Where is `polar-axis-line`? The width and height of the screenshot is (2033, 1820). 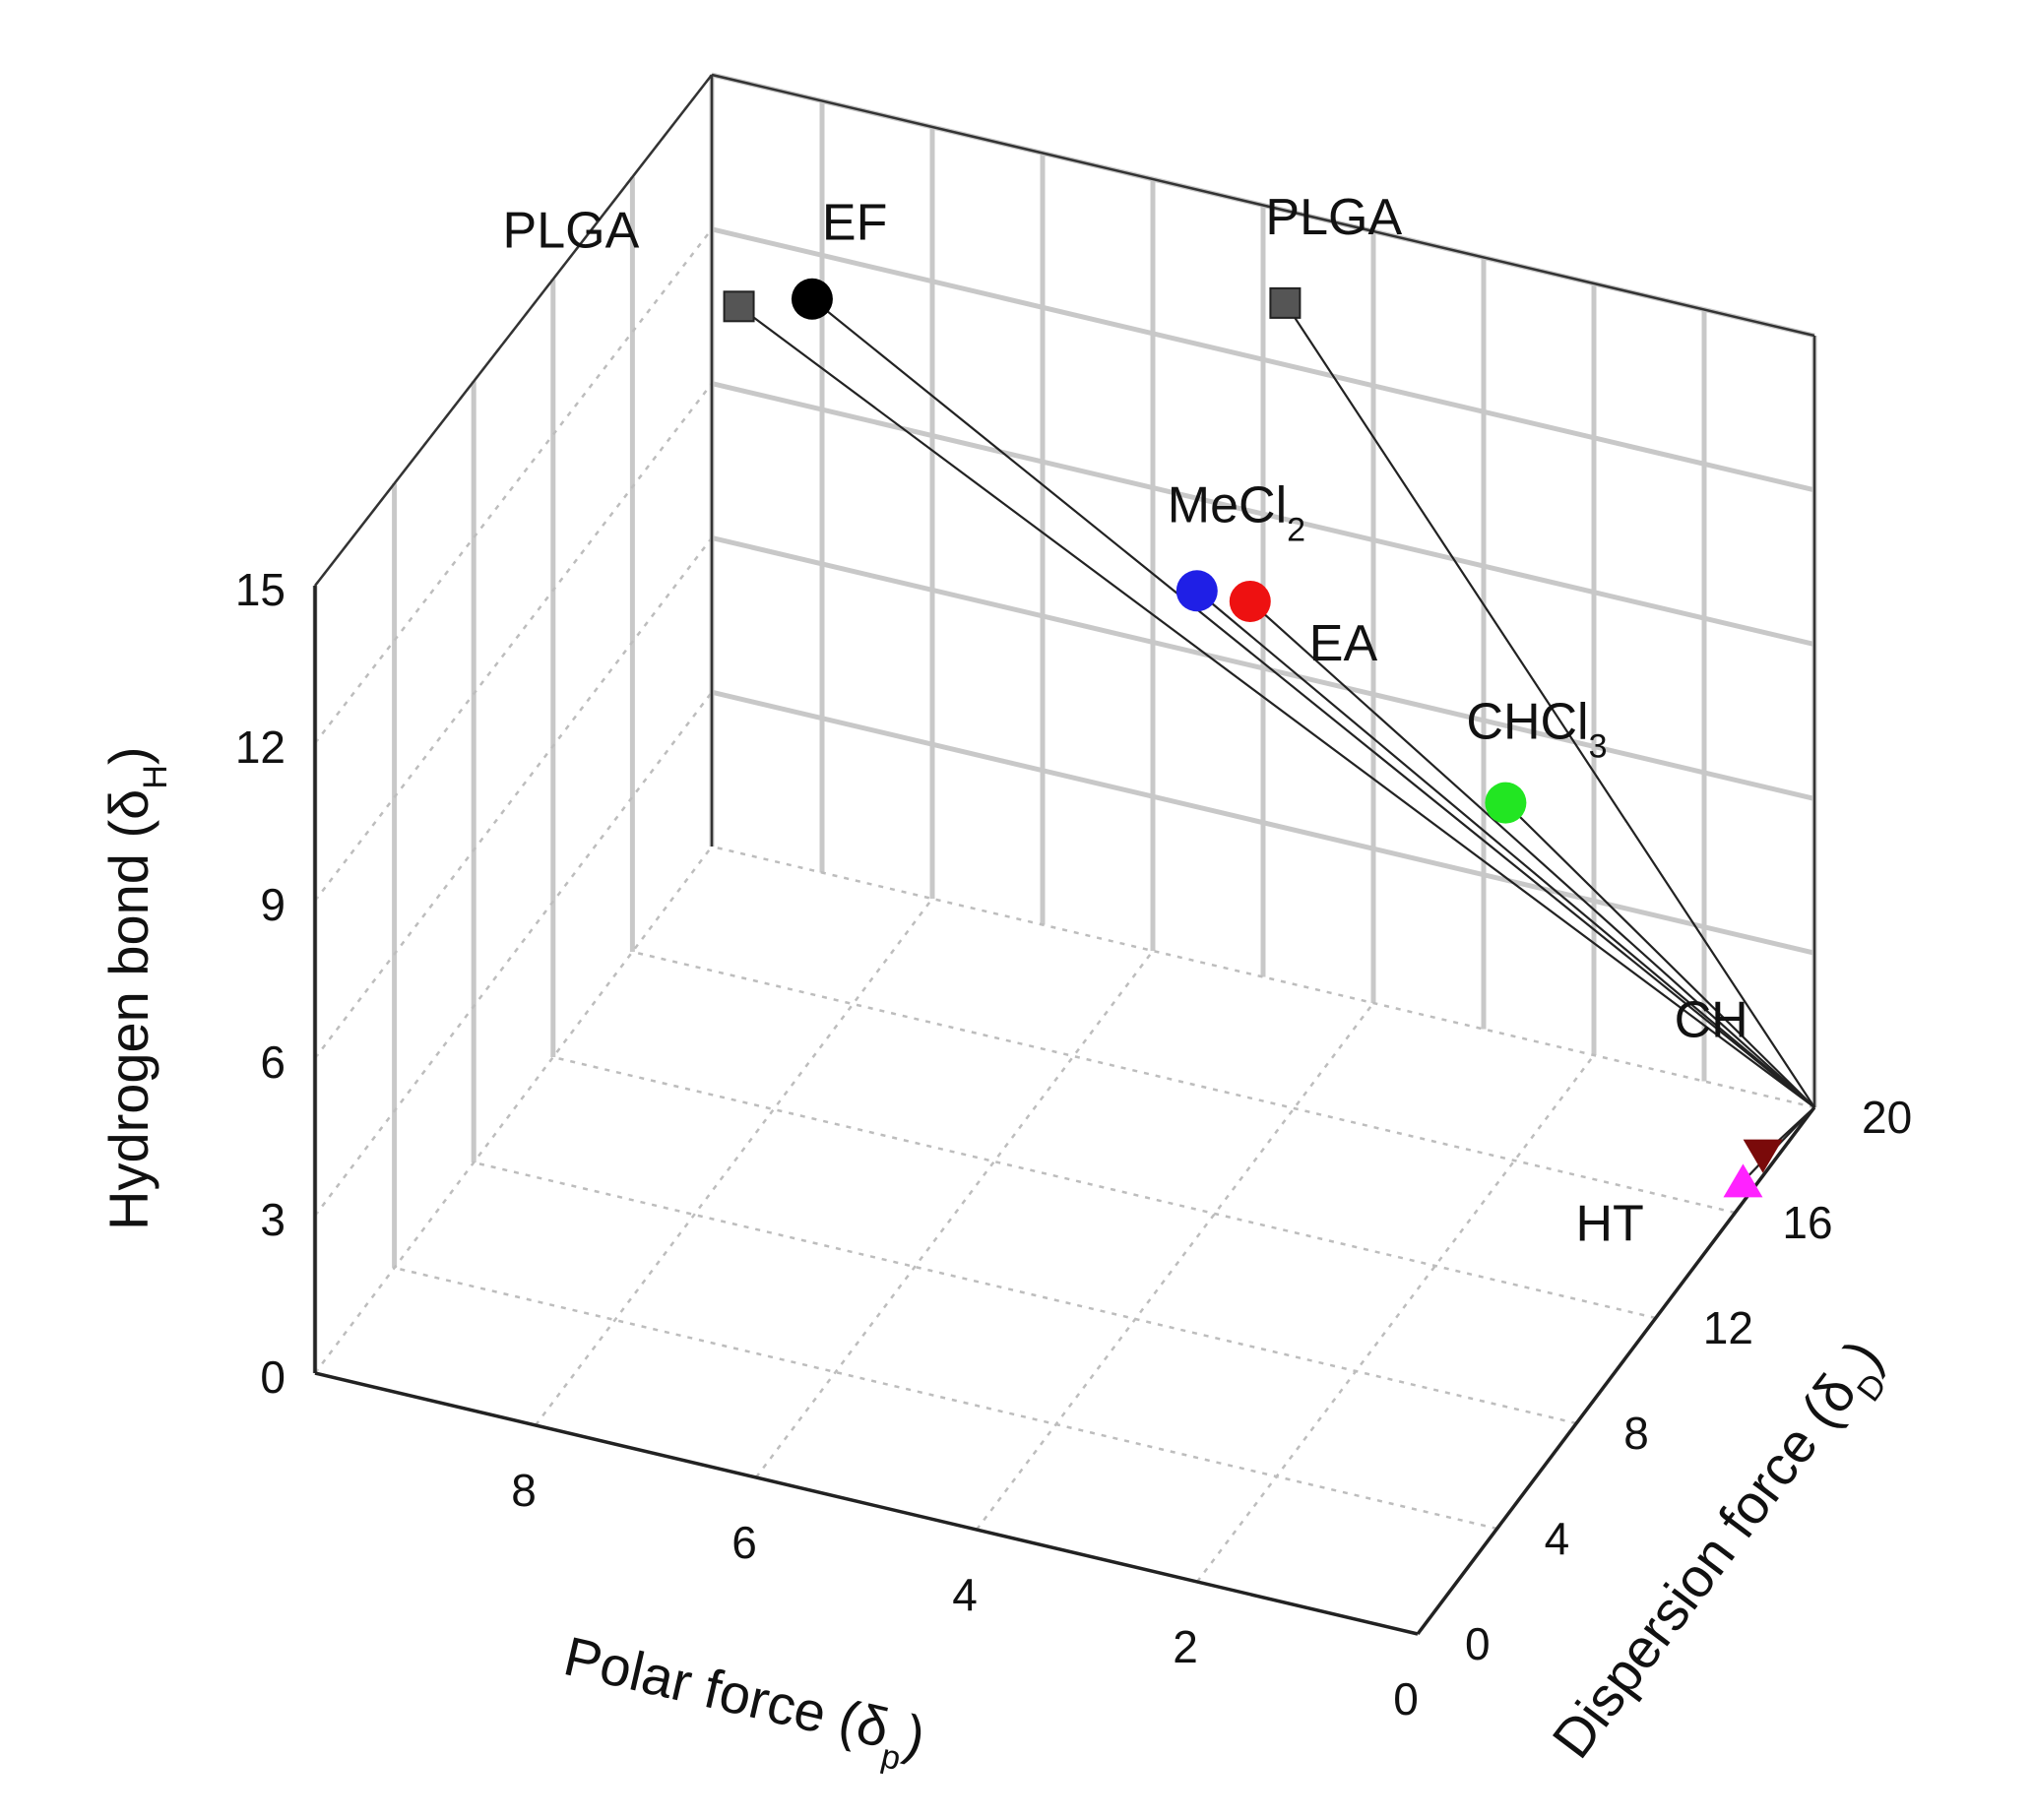 polar-axis-line is located at coordinates (866, 1503).